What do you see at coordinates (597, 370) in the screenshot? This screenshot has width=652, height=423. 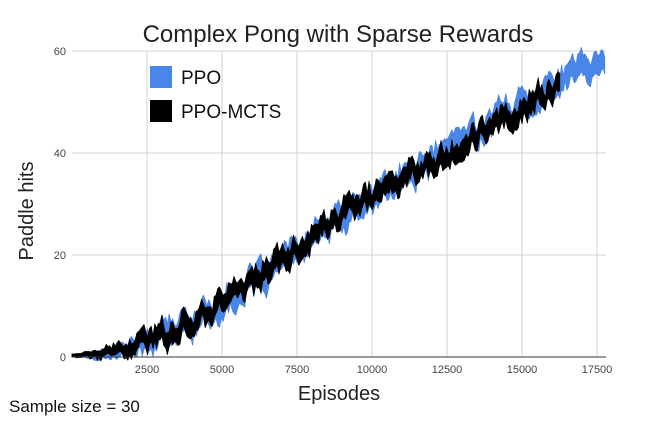 I see `x-tick-label: 17500` at bounding box center [597, 370].